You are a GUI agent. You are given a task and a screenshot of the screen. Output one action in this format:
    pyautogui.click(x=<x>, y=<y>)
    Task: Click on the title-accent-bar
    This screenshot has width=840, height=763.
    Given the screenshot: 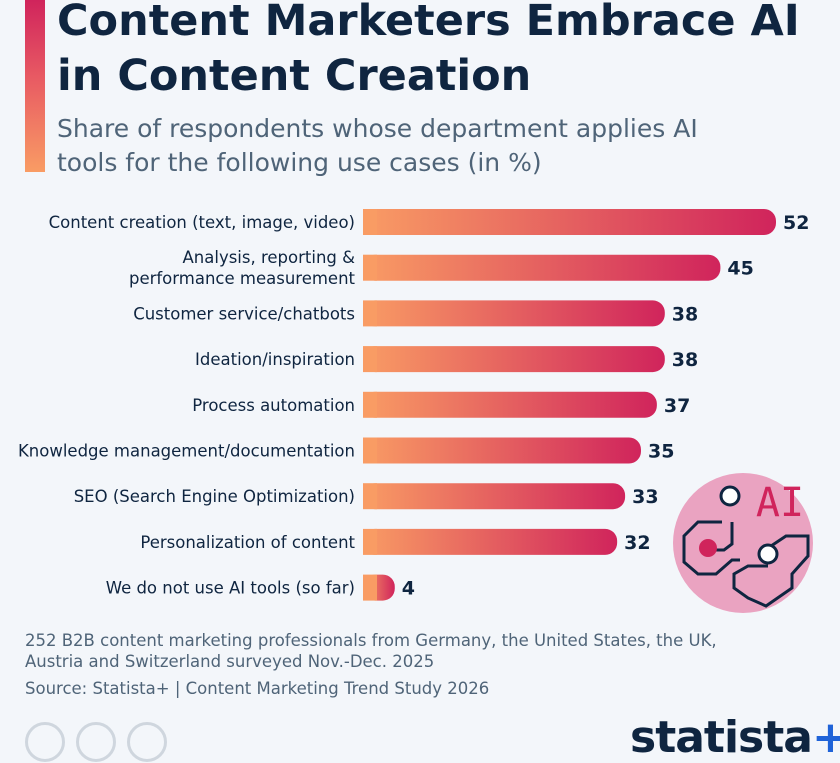 What is the action you would take?
    pyautogui.click(x=35, y=86)
    